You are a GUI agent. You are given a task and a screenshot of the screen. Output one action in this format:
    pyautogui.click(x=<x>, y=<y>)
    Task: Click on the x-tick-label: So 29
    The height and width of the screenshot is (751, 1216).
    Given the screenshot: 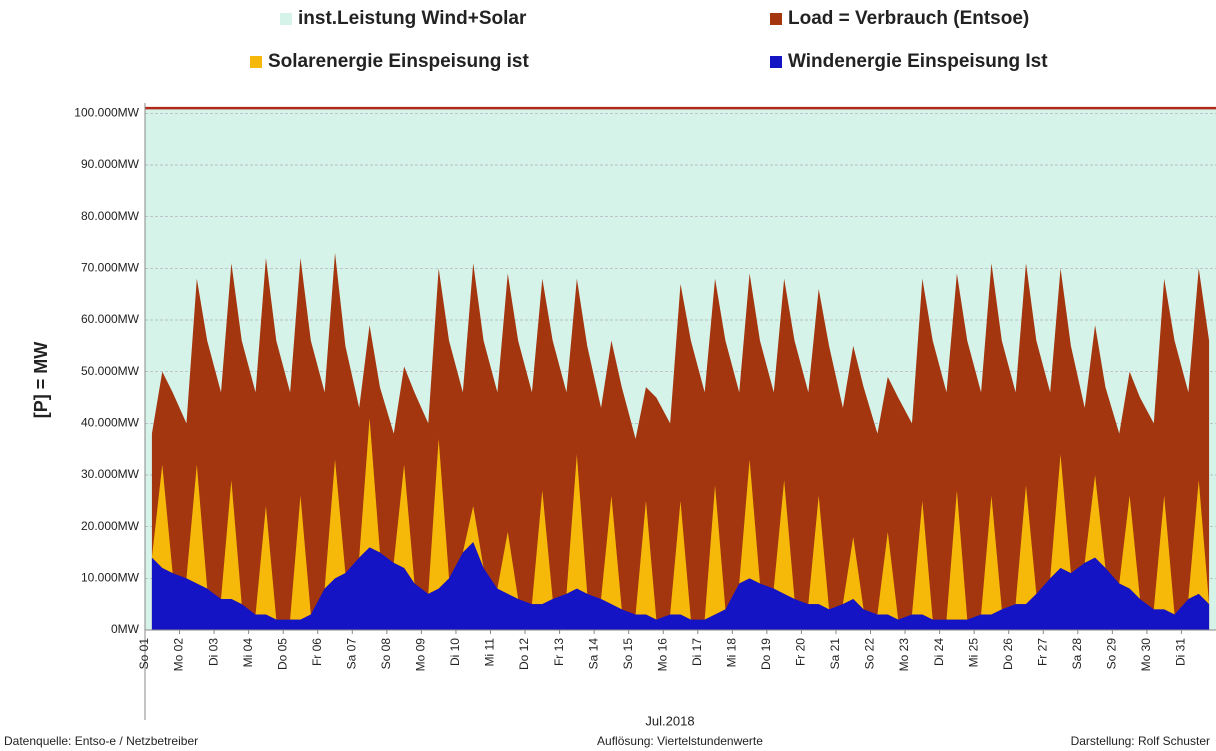 What is the action you would take?
    pyautogui.click(x=1112, y=654)
    